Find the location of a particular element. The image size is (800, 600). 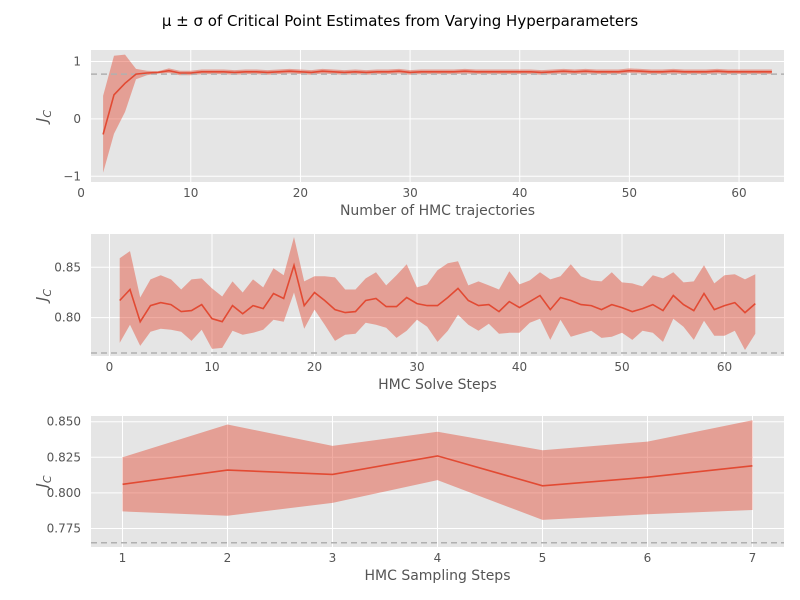

y-tick-label: 0.850 is located at coordinates (64, 422).